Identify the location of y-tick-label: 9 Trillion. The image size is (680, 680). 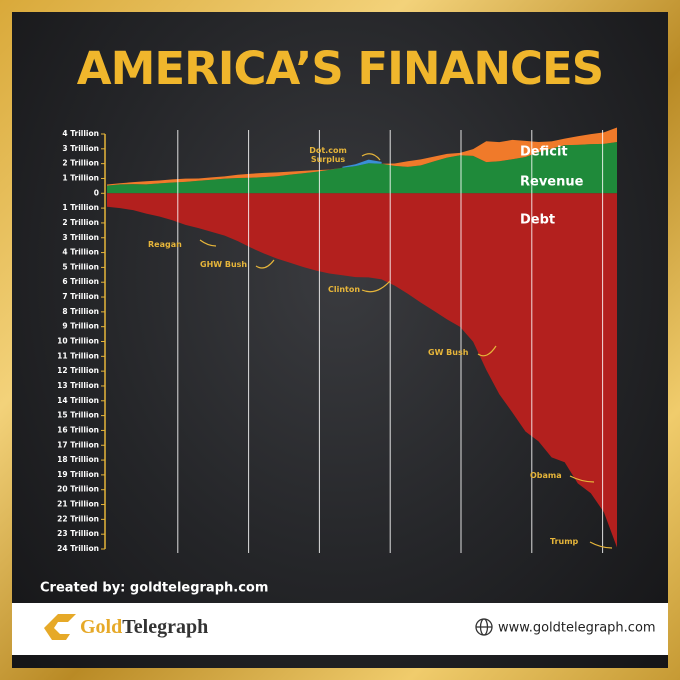
(80, 326).